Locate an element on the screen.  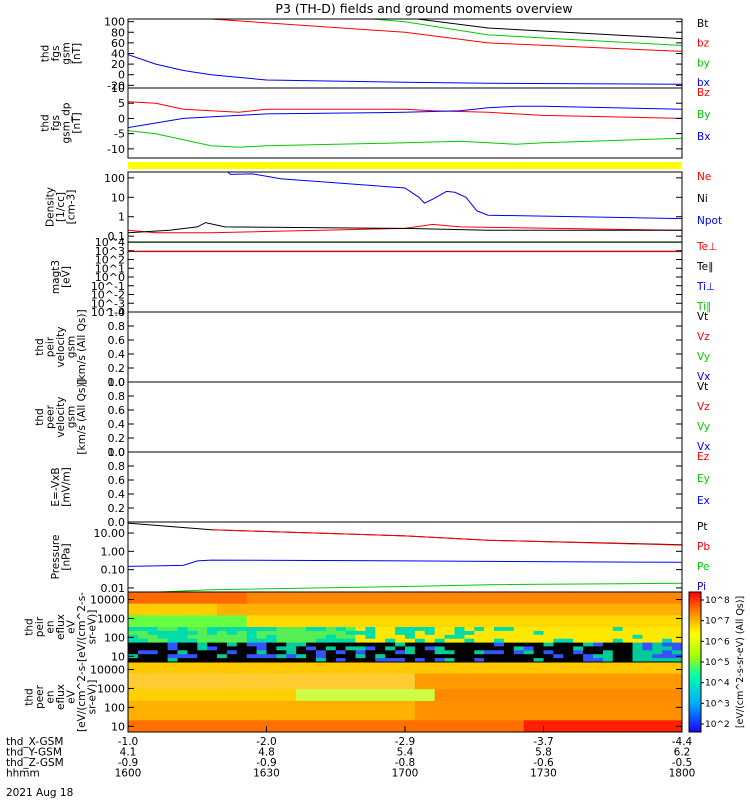
y-axis-label: E=-VxB is located at coordinates (56, 486).